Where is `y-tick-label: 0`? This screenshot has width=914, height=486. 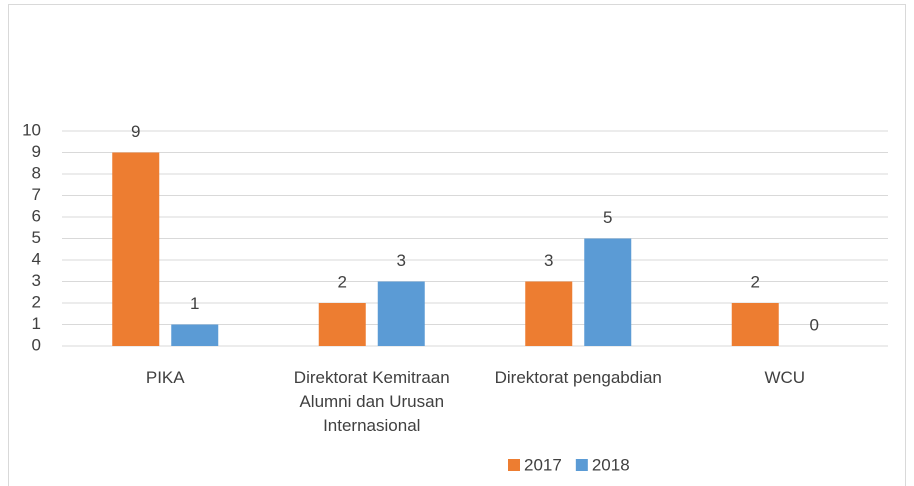
y-tick-label: 0 is located at coordinates (36, 344).